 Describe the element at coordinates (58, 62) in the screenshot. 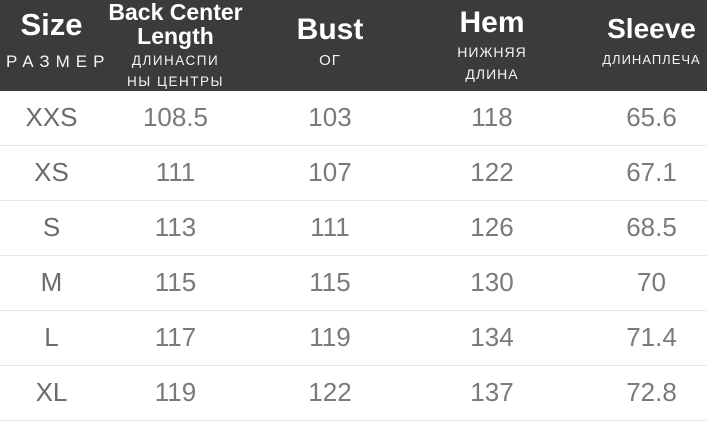

I see `column-label-ru: РАЗМЕР` at that location.